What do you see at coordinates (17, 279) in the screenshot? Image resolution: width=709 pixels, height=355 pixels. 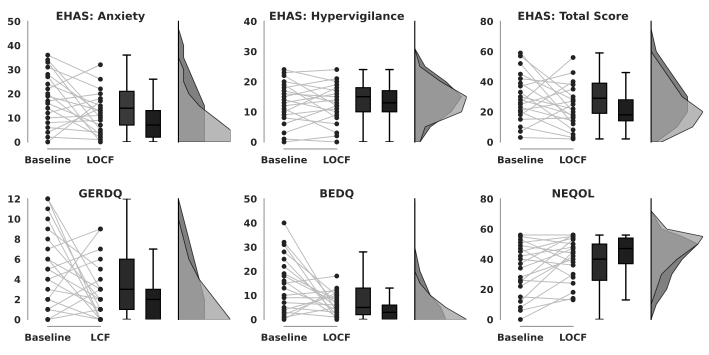 I see `y-tick-label: 4` at bounding box center [17, 279].